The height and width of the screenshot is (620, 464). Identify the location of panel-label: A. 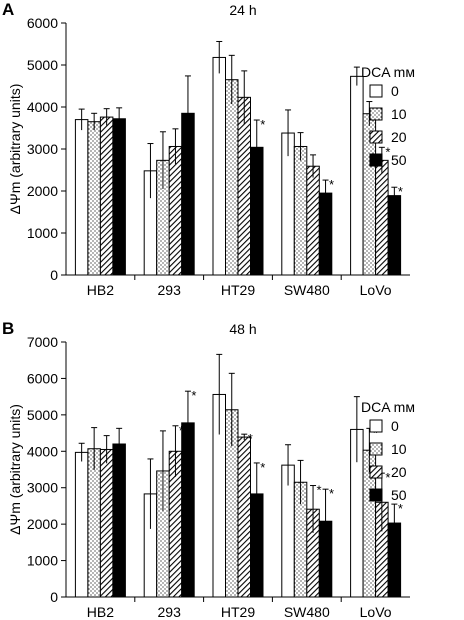
(8, 9).